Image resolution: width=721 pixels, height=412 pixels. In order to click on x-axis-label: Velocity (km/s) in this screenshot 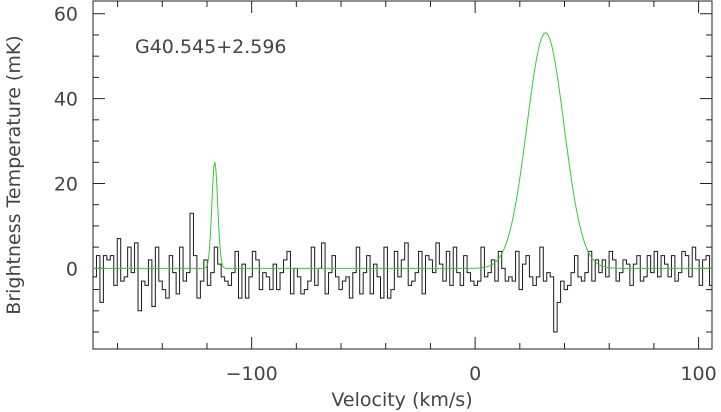, I will do `click(401, 400)`.